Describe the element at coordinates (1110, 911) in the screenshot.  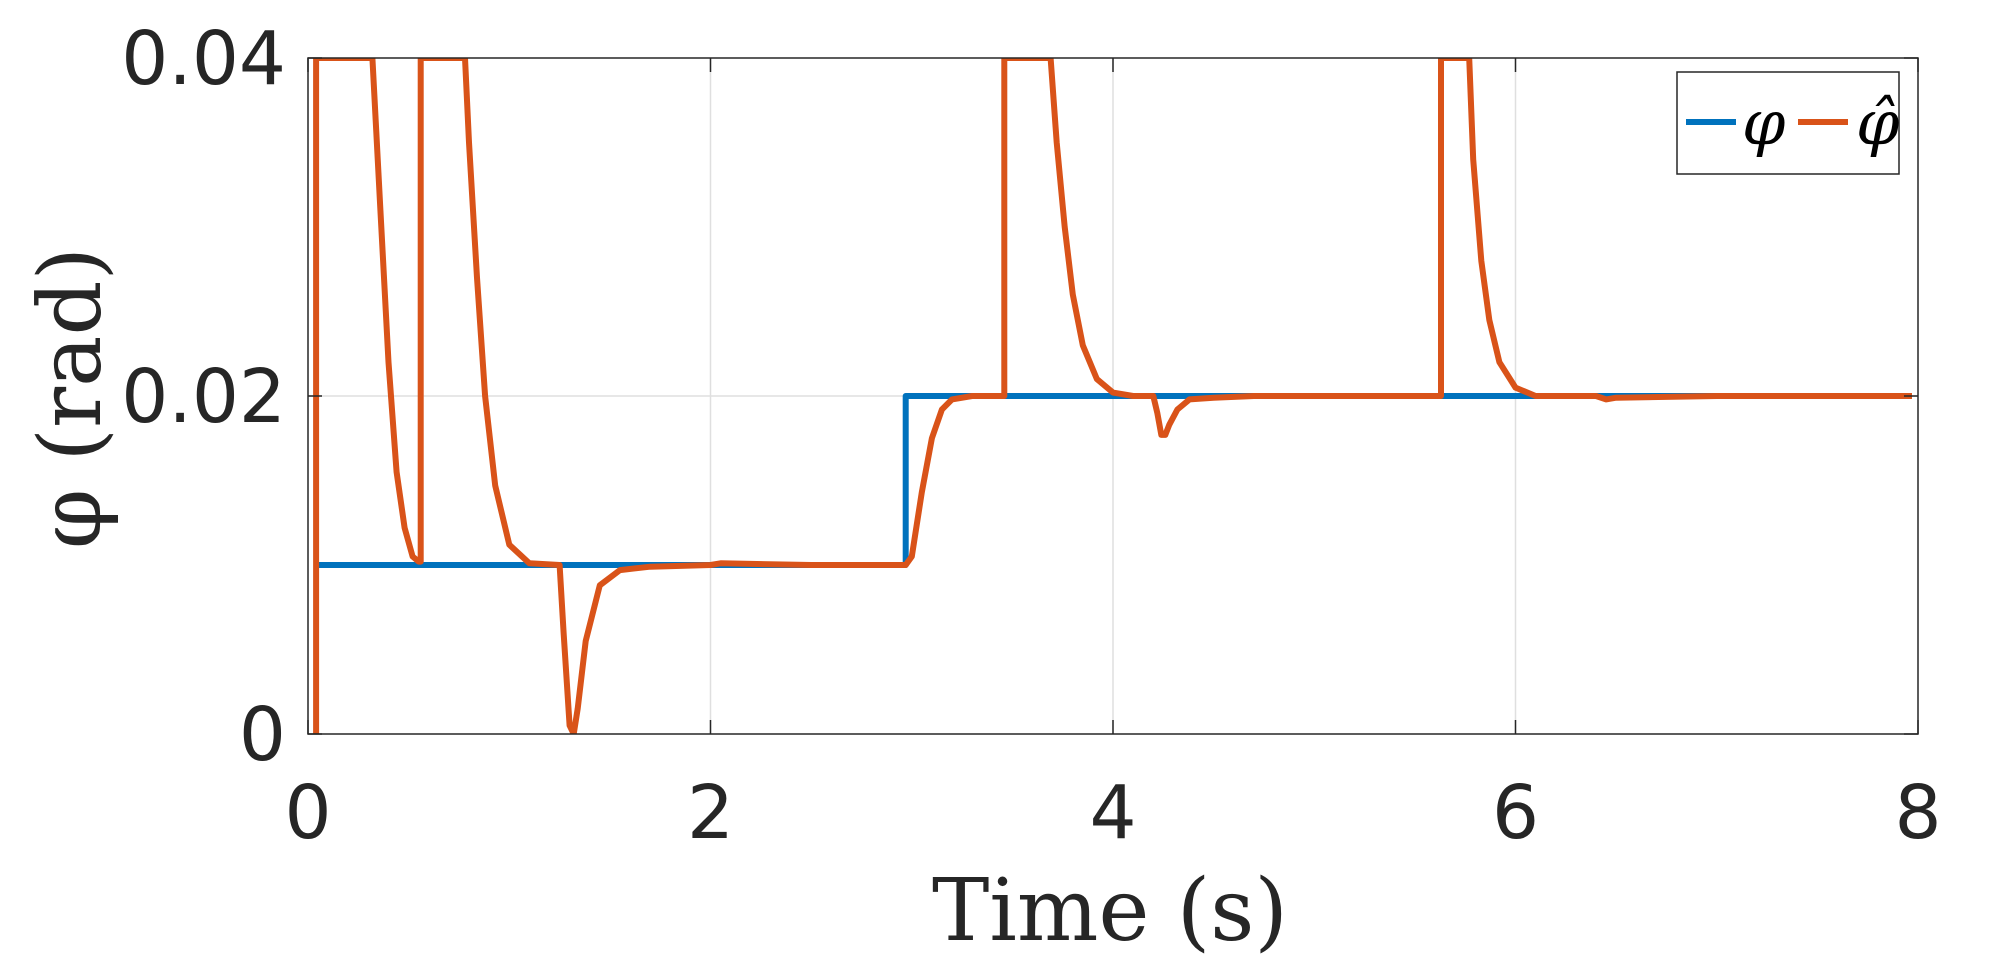
I see `x-axis-label: Time (s)` at that location.